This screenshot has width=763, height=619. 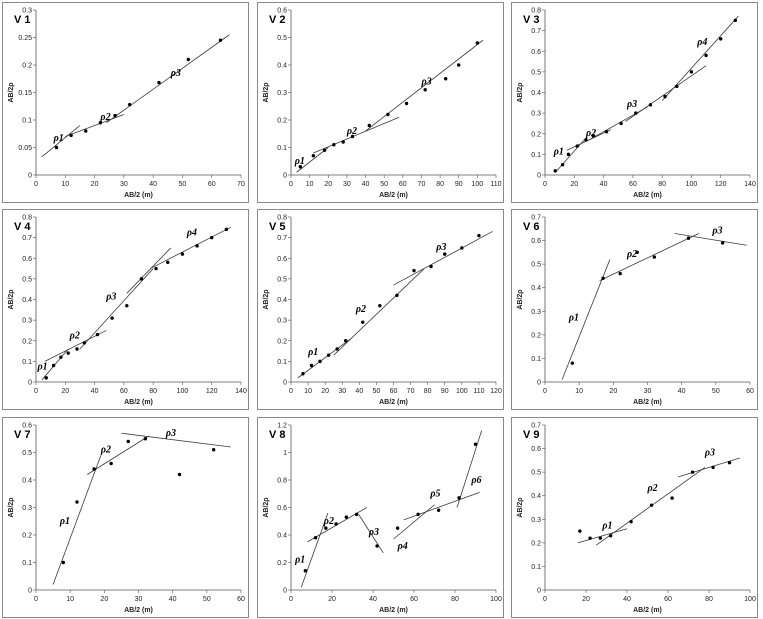 What do you see at coordinates (434, 494) in the screenshot?
I see `layer-label: ρ5` at bounding box center [434, 494].